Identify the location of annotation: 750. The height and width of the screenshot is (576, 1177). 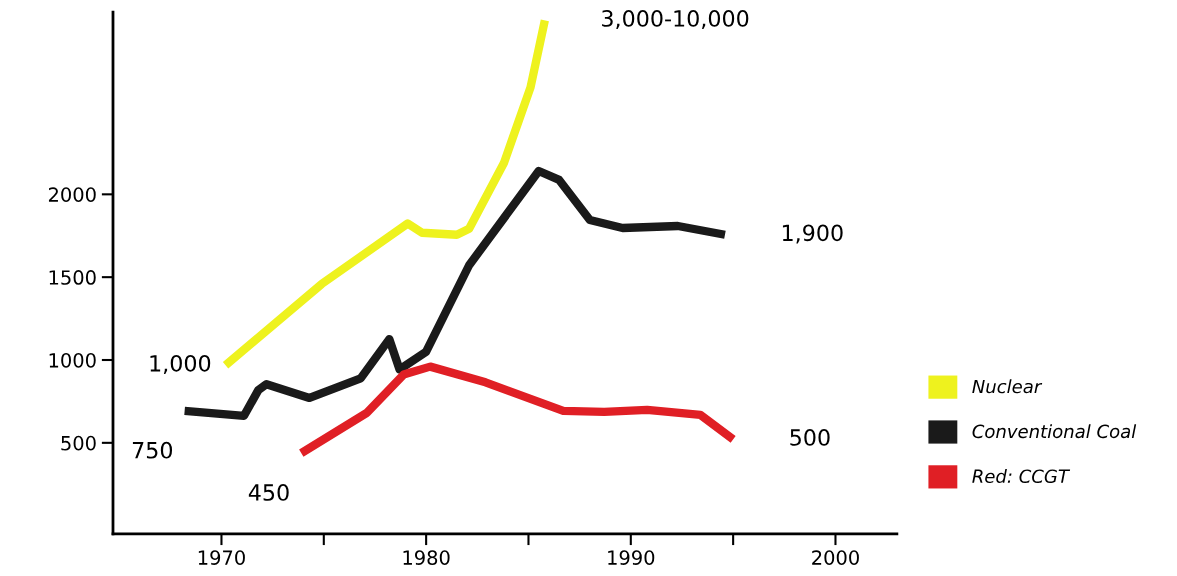
(152, 450).